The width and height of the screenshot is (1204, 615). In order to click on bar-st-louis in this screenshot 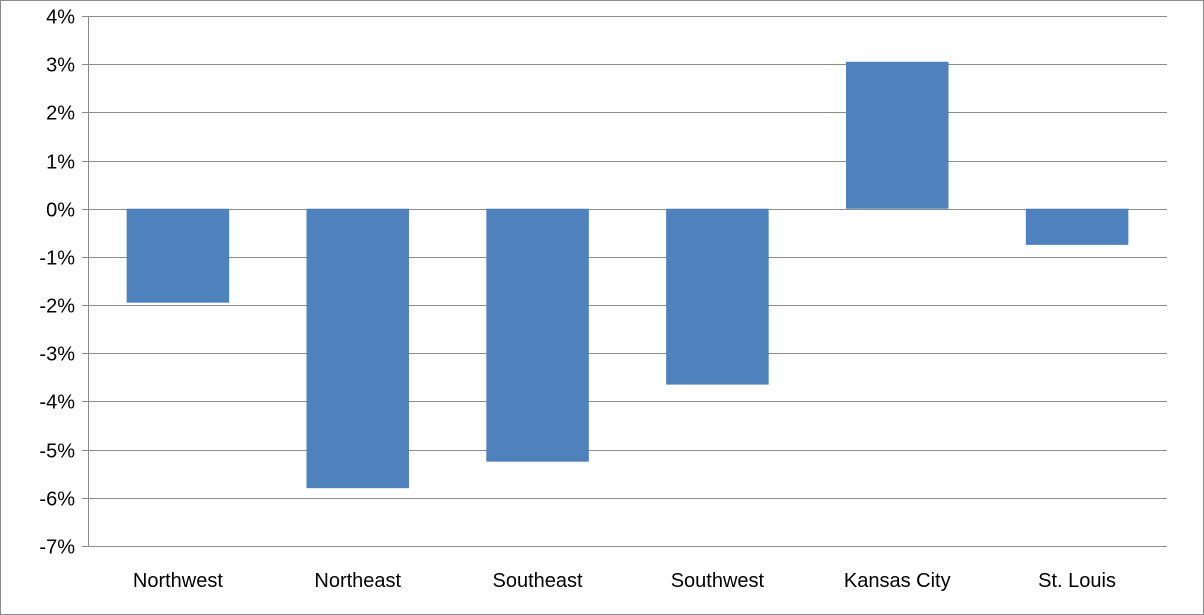, I will do `click(1077, 226)`.